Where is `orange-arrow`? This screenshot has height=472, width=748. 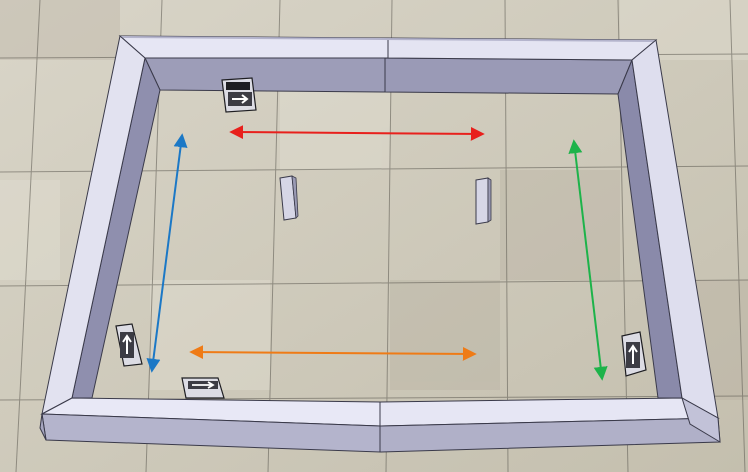
orange-arrow is located at coordinates (333, 353).